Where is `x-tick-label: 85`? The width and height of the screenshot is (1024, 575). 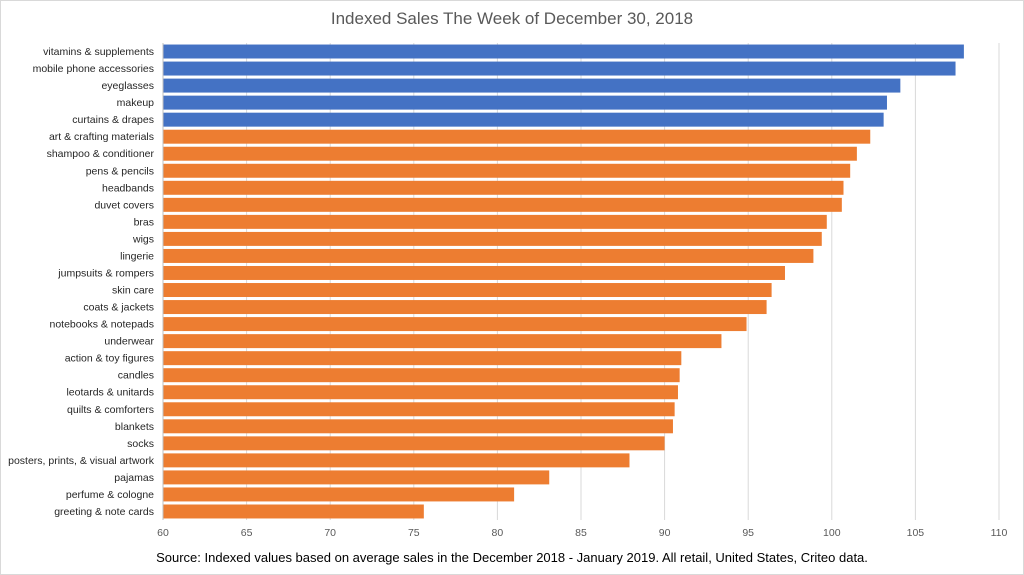
x-tick-label: 85 is located at coordinates (581, 533).